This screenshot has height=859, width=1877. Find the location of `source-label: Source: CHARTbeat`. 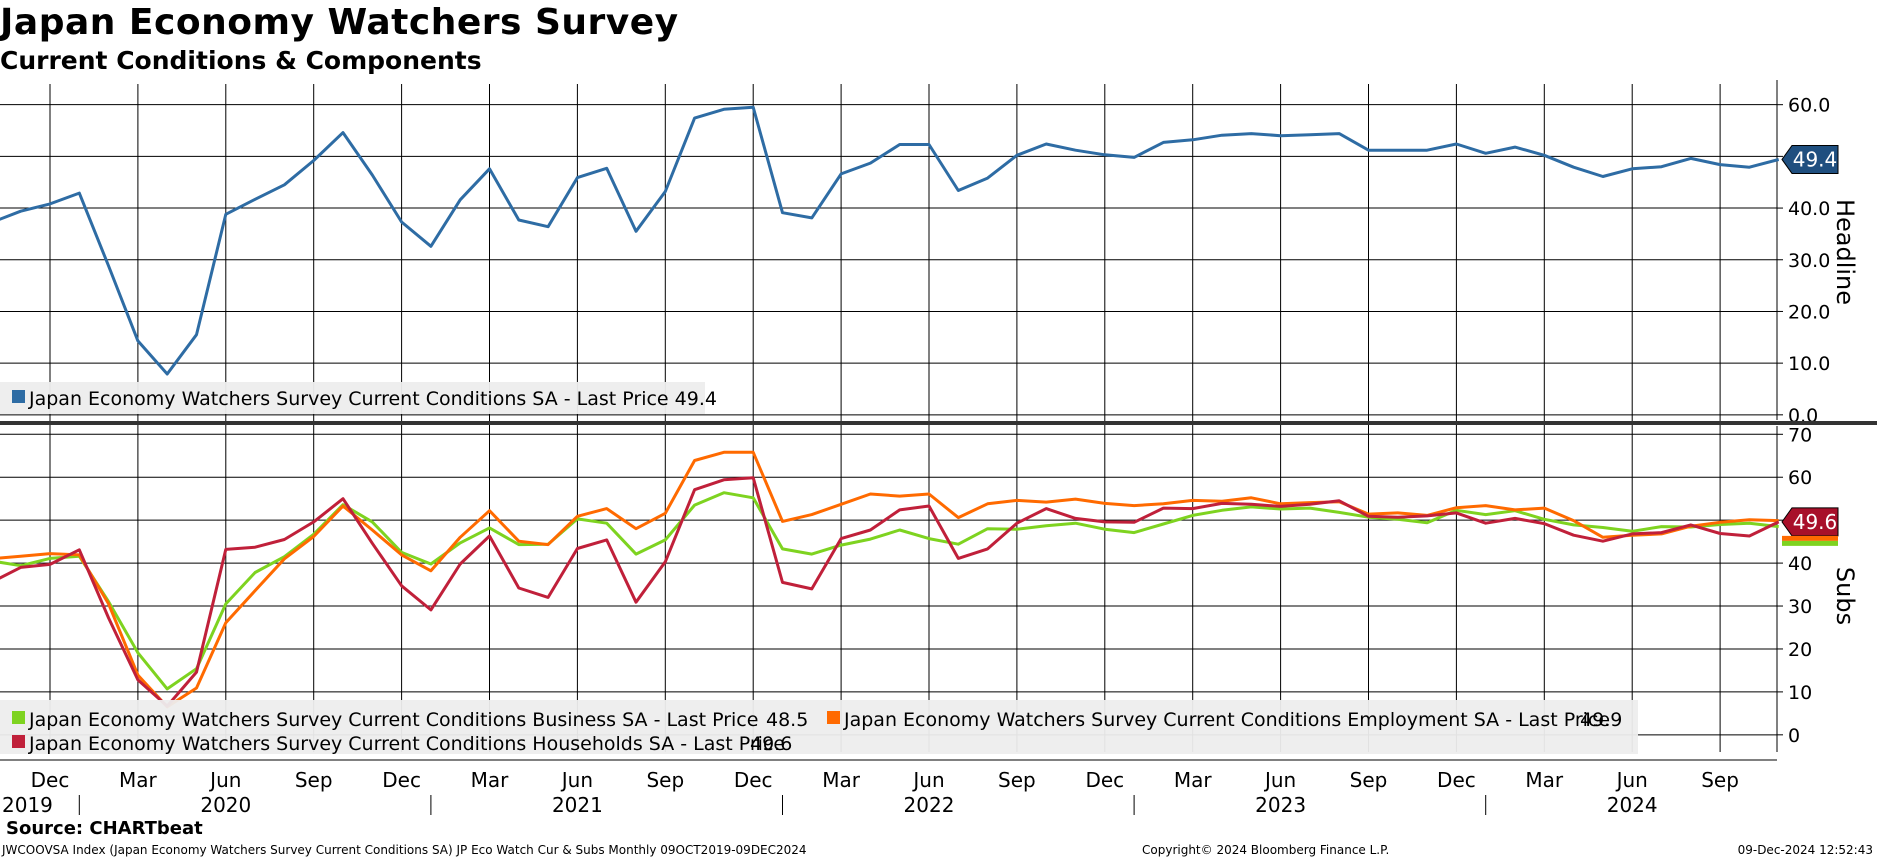

source-label: Source: CHARTbeat is located at coordinates (104, 828).